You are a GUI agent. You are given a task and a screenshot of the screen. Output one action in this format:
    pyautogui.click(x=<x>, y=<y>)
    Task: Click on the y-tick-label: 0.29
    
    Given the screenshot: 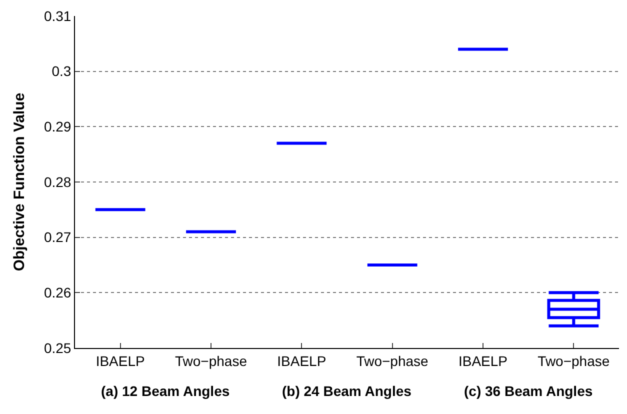 What is the action you would take?
    pyautogui.click(x=58, y=126)
    